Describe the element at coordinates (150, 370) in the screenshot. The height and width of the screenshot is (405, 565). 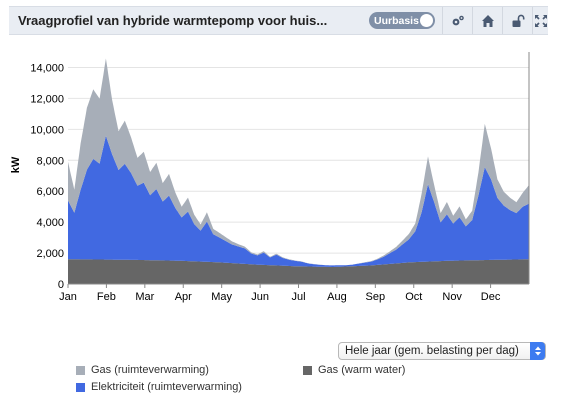
I see `legend-label: Gas (ruimteverwarming)` at that location.